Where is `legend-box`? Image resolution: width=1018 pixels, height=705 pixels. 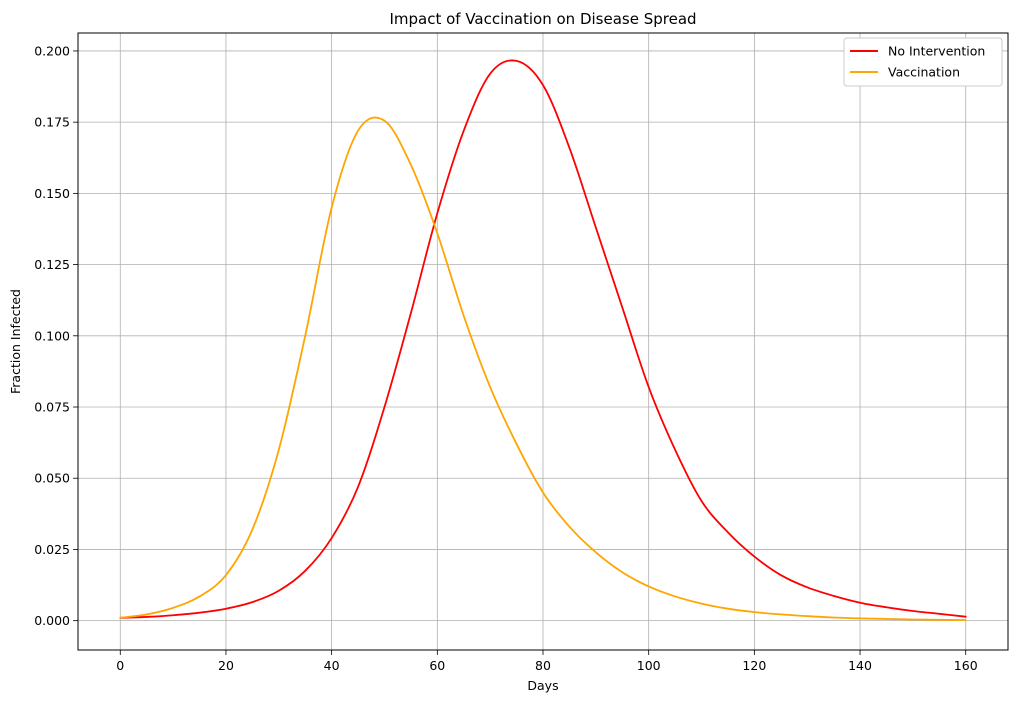
legend-box is located at coordinates (923, 62).